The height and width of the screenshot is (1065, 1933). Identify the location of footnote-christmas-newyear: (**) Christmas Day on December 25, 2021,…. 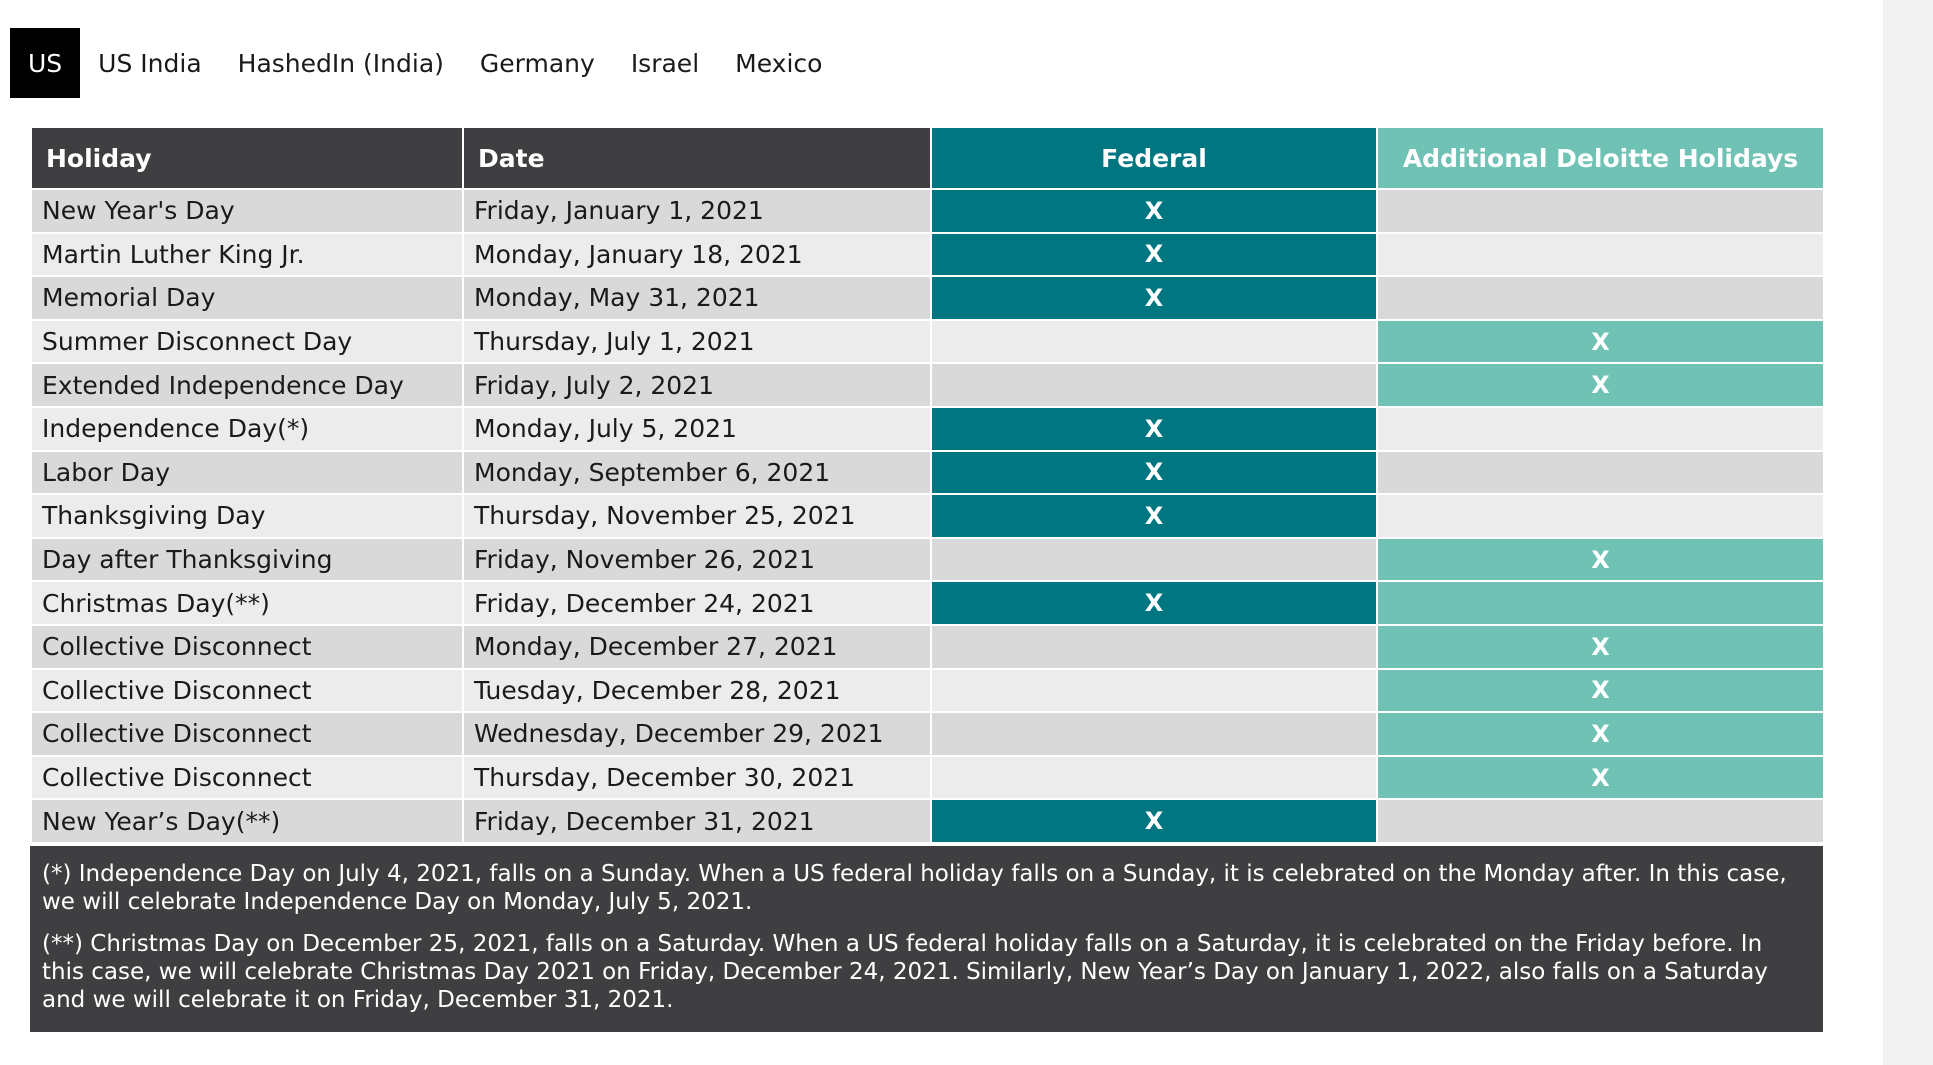
(905, 972).